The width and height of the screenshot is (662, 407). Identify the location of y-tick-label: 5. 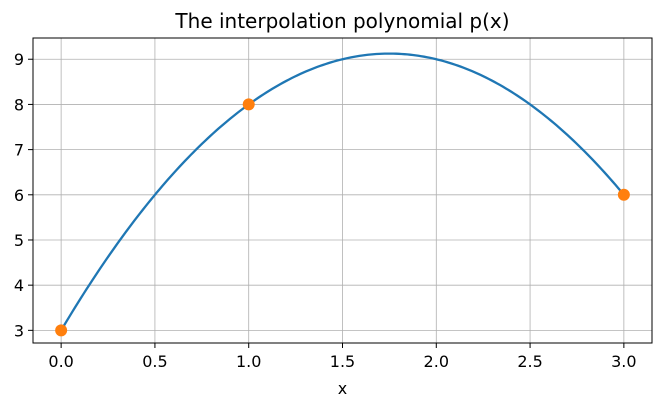
(19, 240).